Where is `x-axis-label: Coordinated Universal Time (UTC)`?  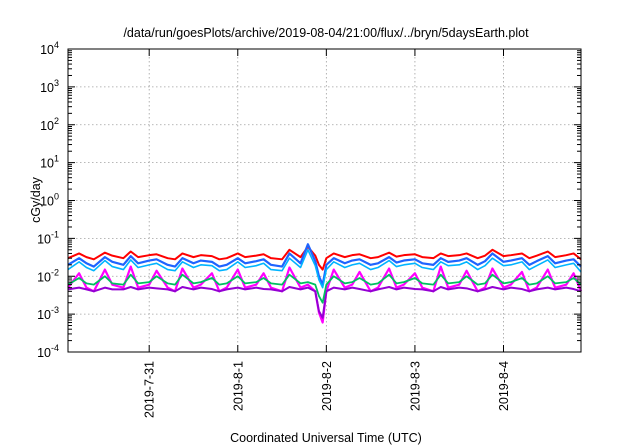
x-axis-label: Coordinated Universal Time (UTC) is located at coordinates (326, 438).